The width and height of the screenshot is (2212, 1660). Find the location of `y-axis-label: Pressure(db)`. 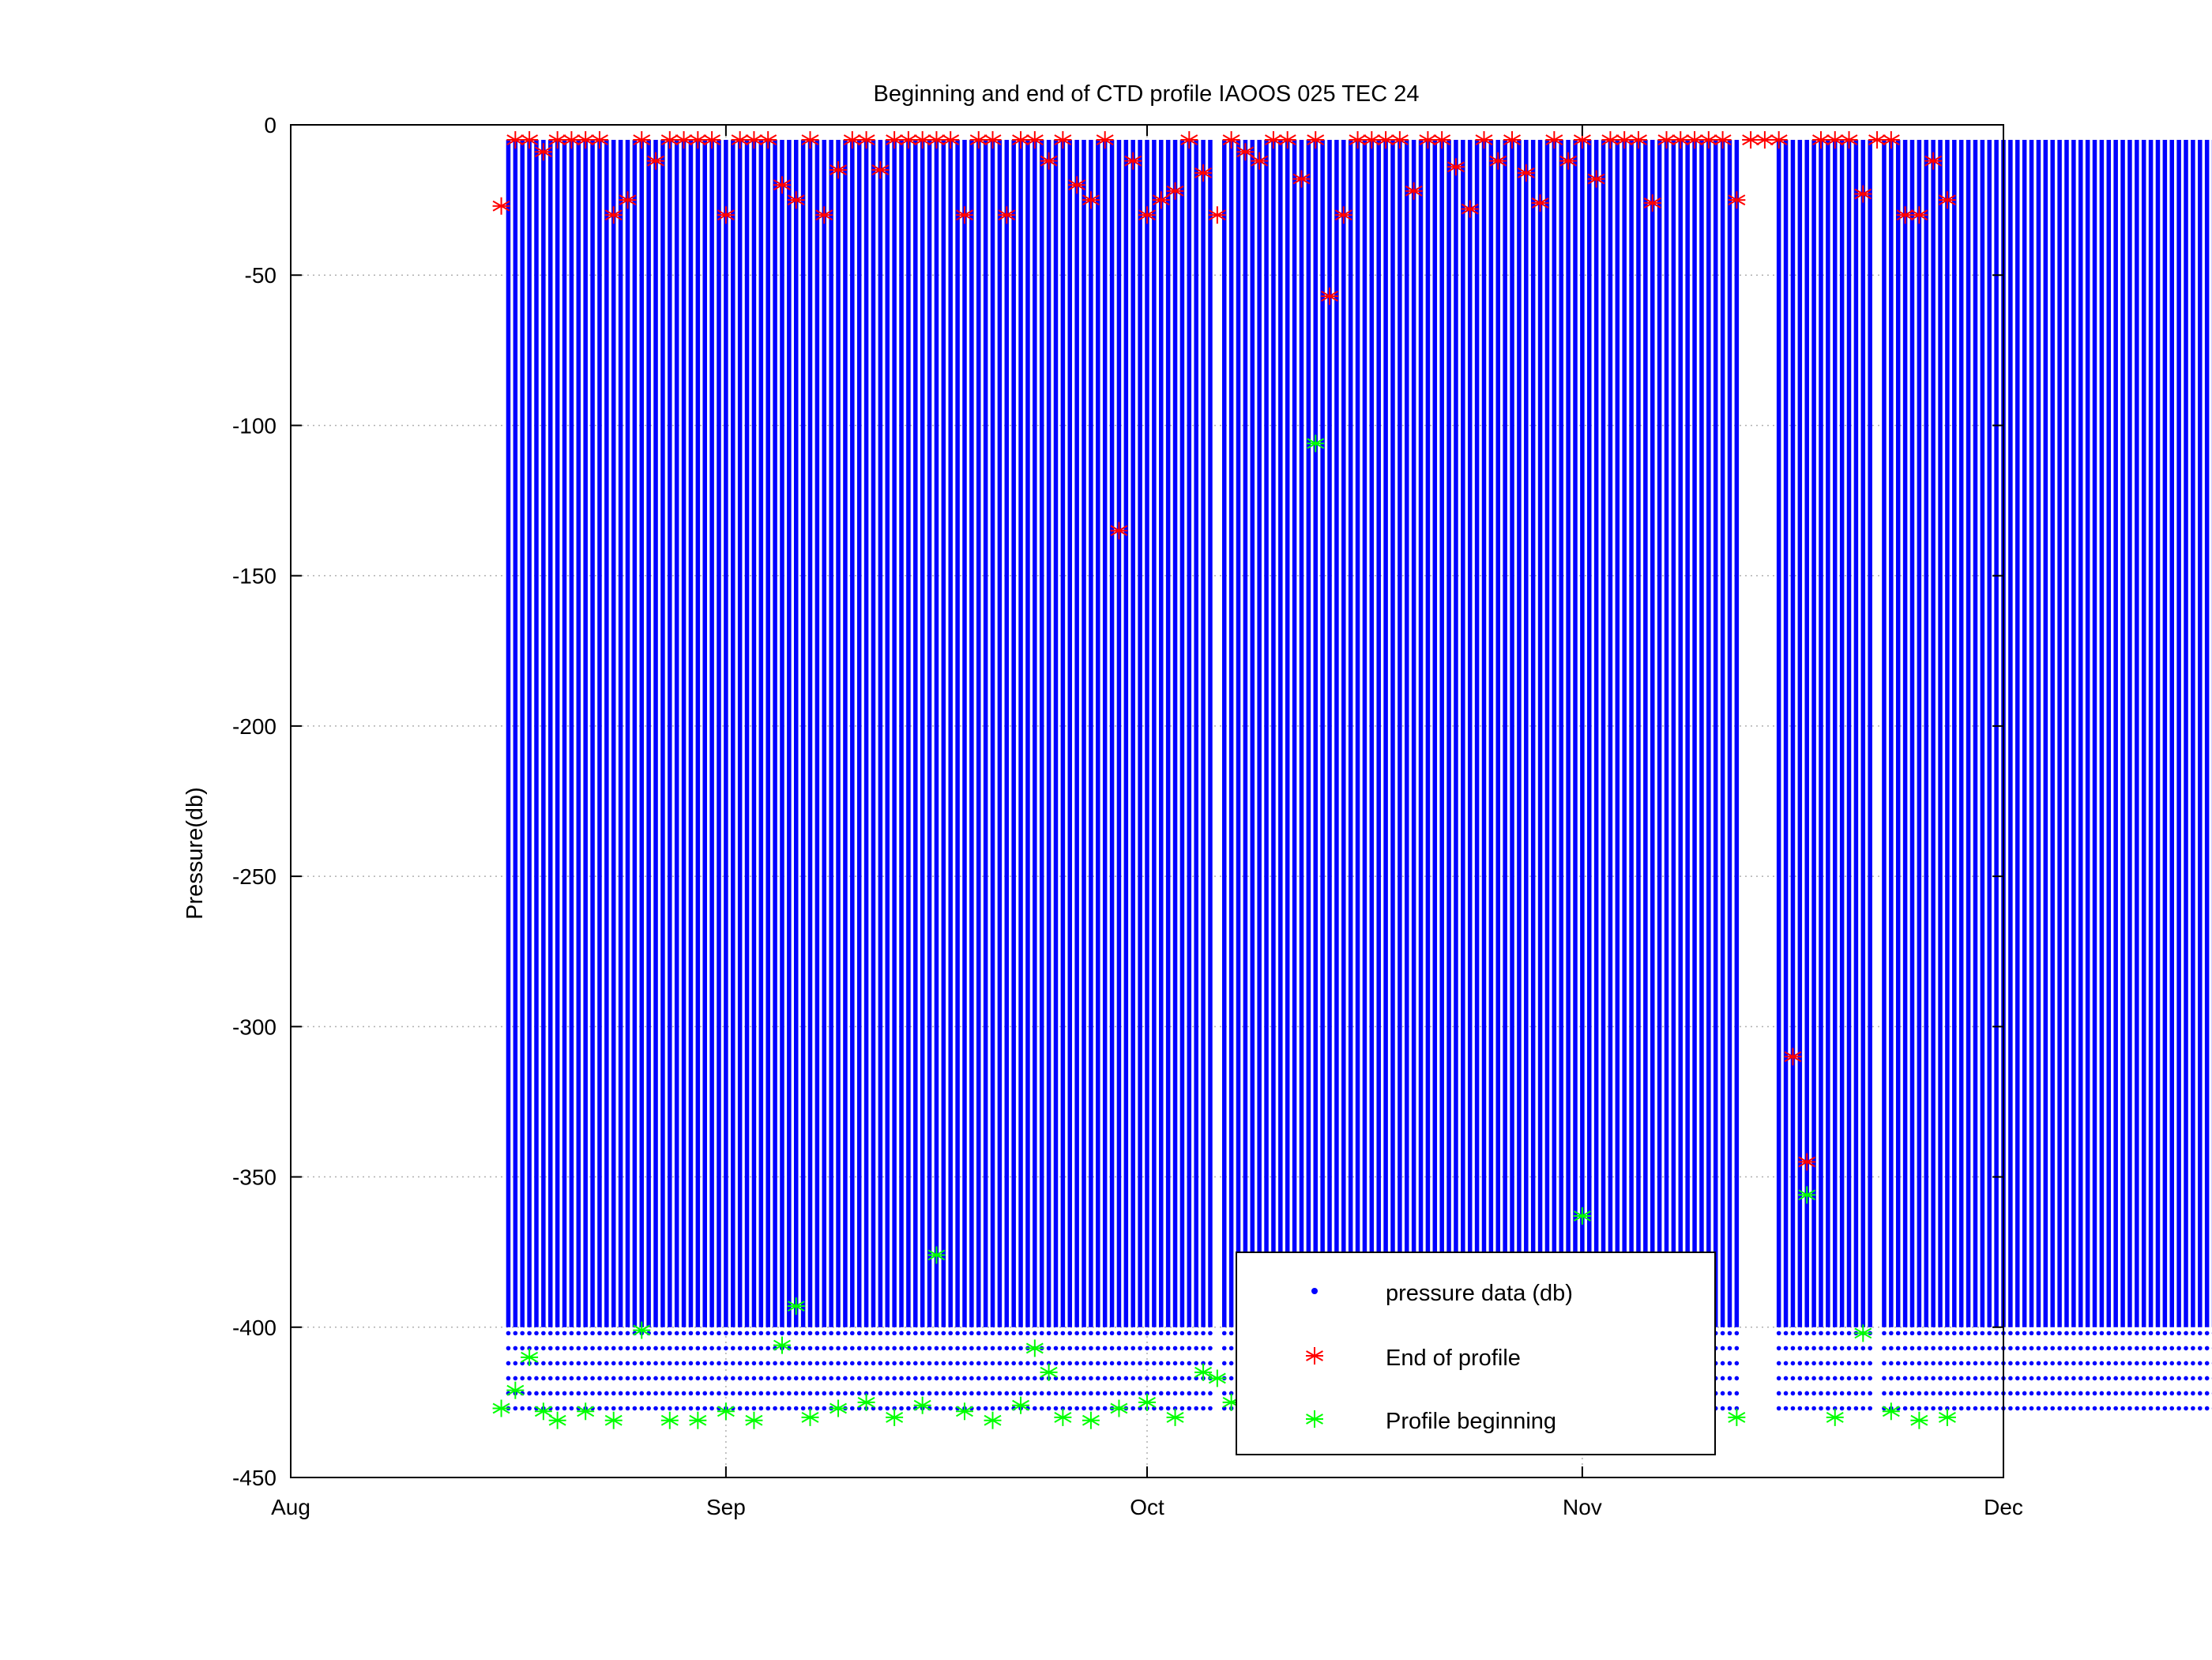

y-axis-label: Pressure(db) is located at coordinates (195, 853).